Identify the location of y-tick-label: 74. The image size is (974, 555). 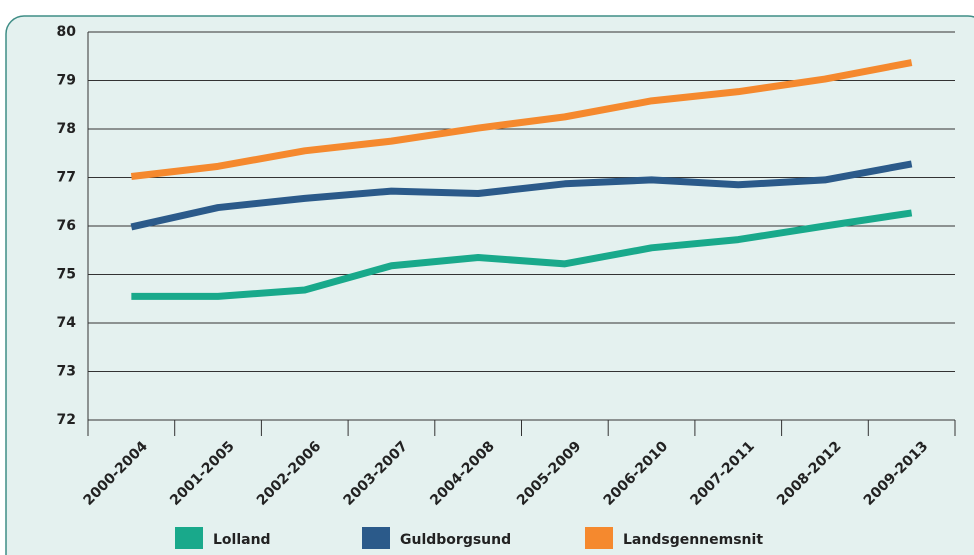
(67, 323).